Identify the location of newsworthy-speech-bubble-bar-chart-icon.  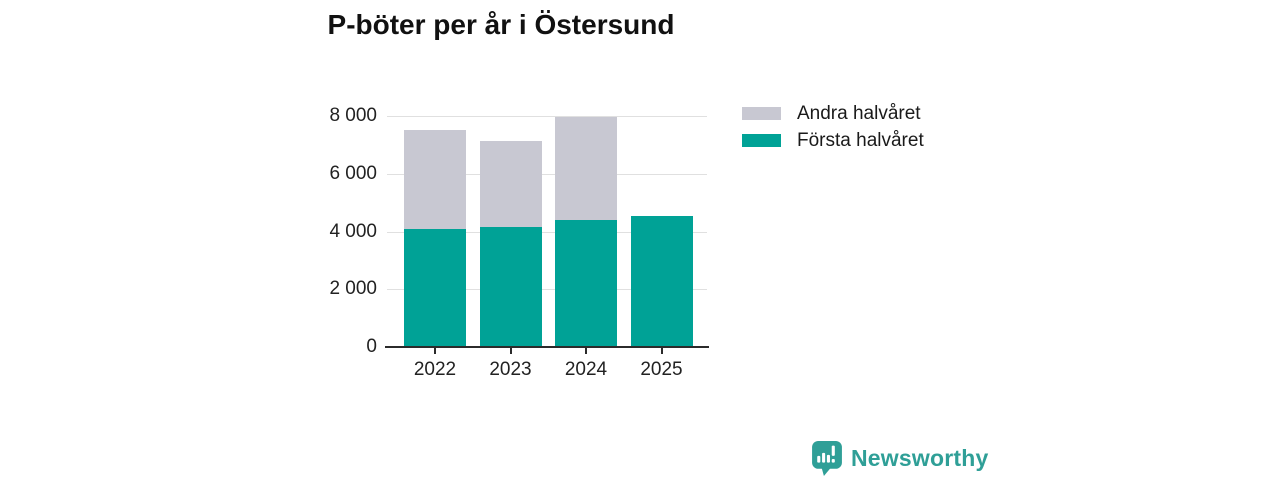
(827, 458).